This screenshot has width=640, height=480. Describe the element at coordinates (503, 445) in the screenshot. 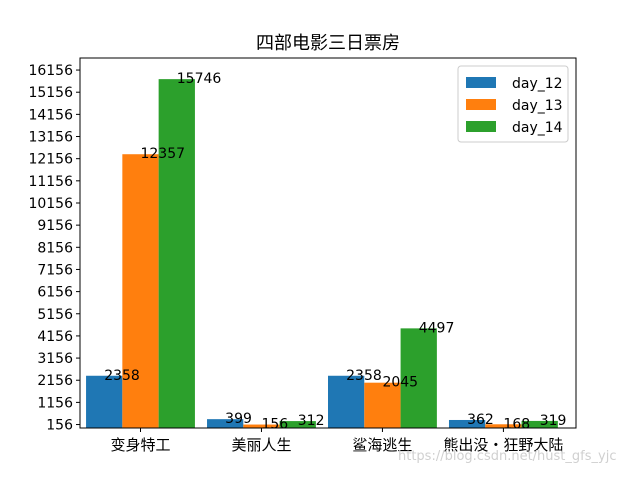

I see `x-tick-label: 熊出没・狂野大陆` at that location.